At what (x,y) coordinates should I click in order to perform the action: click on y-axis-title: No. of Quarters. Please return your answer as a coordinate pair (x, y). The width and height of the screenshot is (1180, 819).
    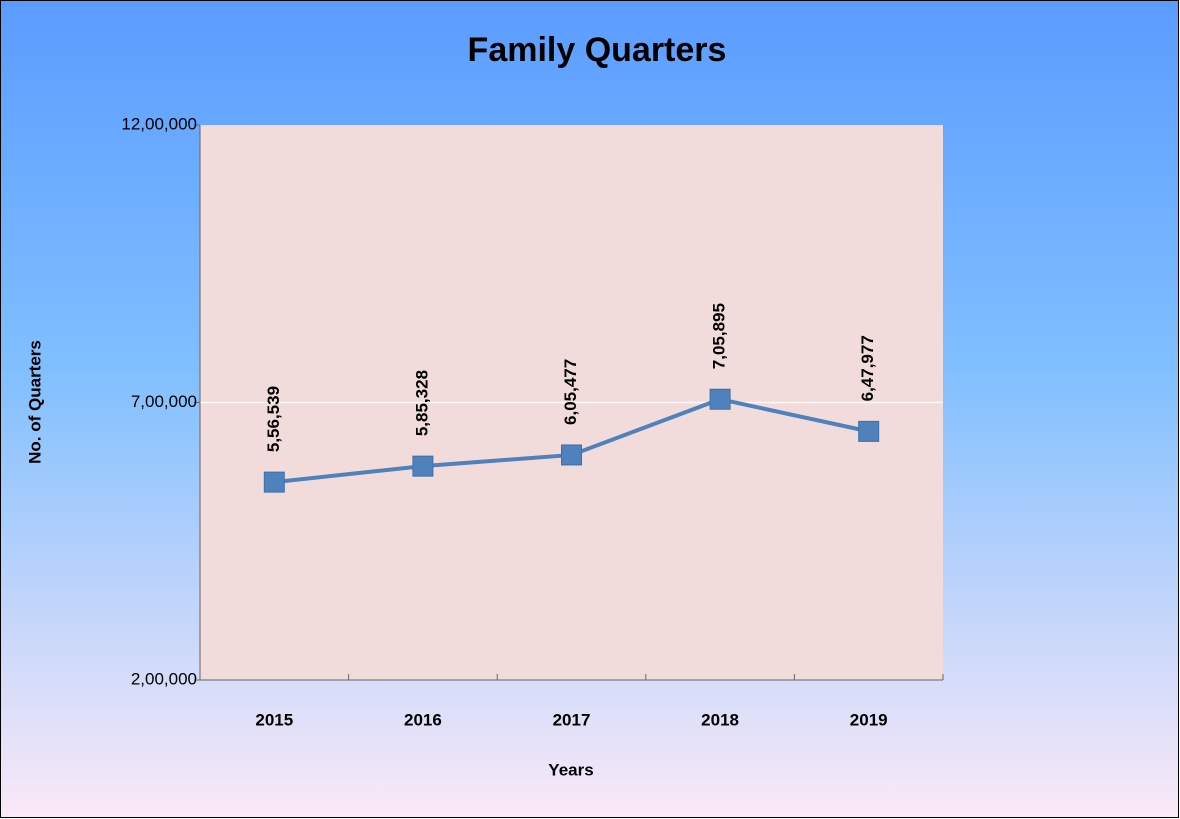
    Looking at the image, I should click on (34, 402).